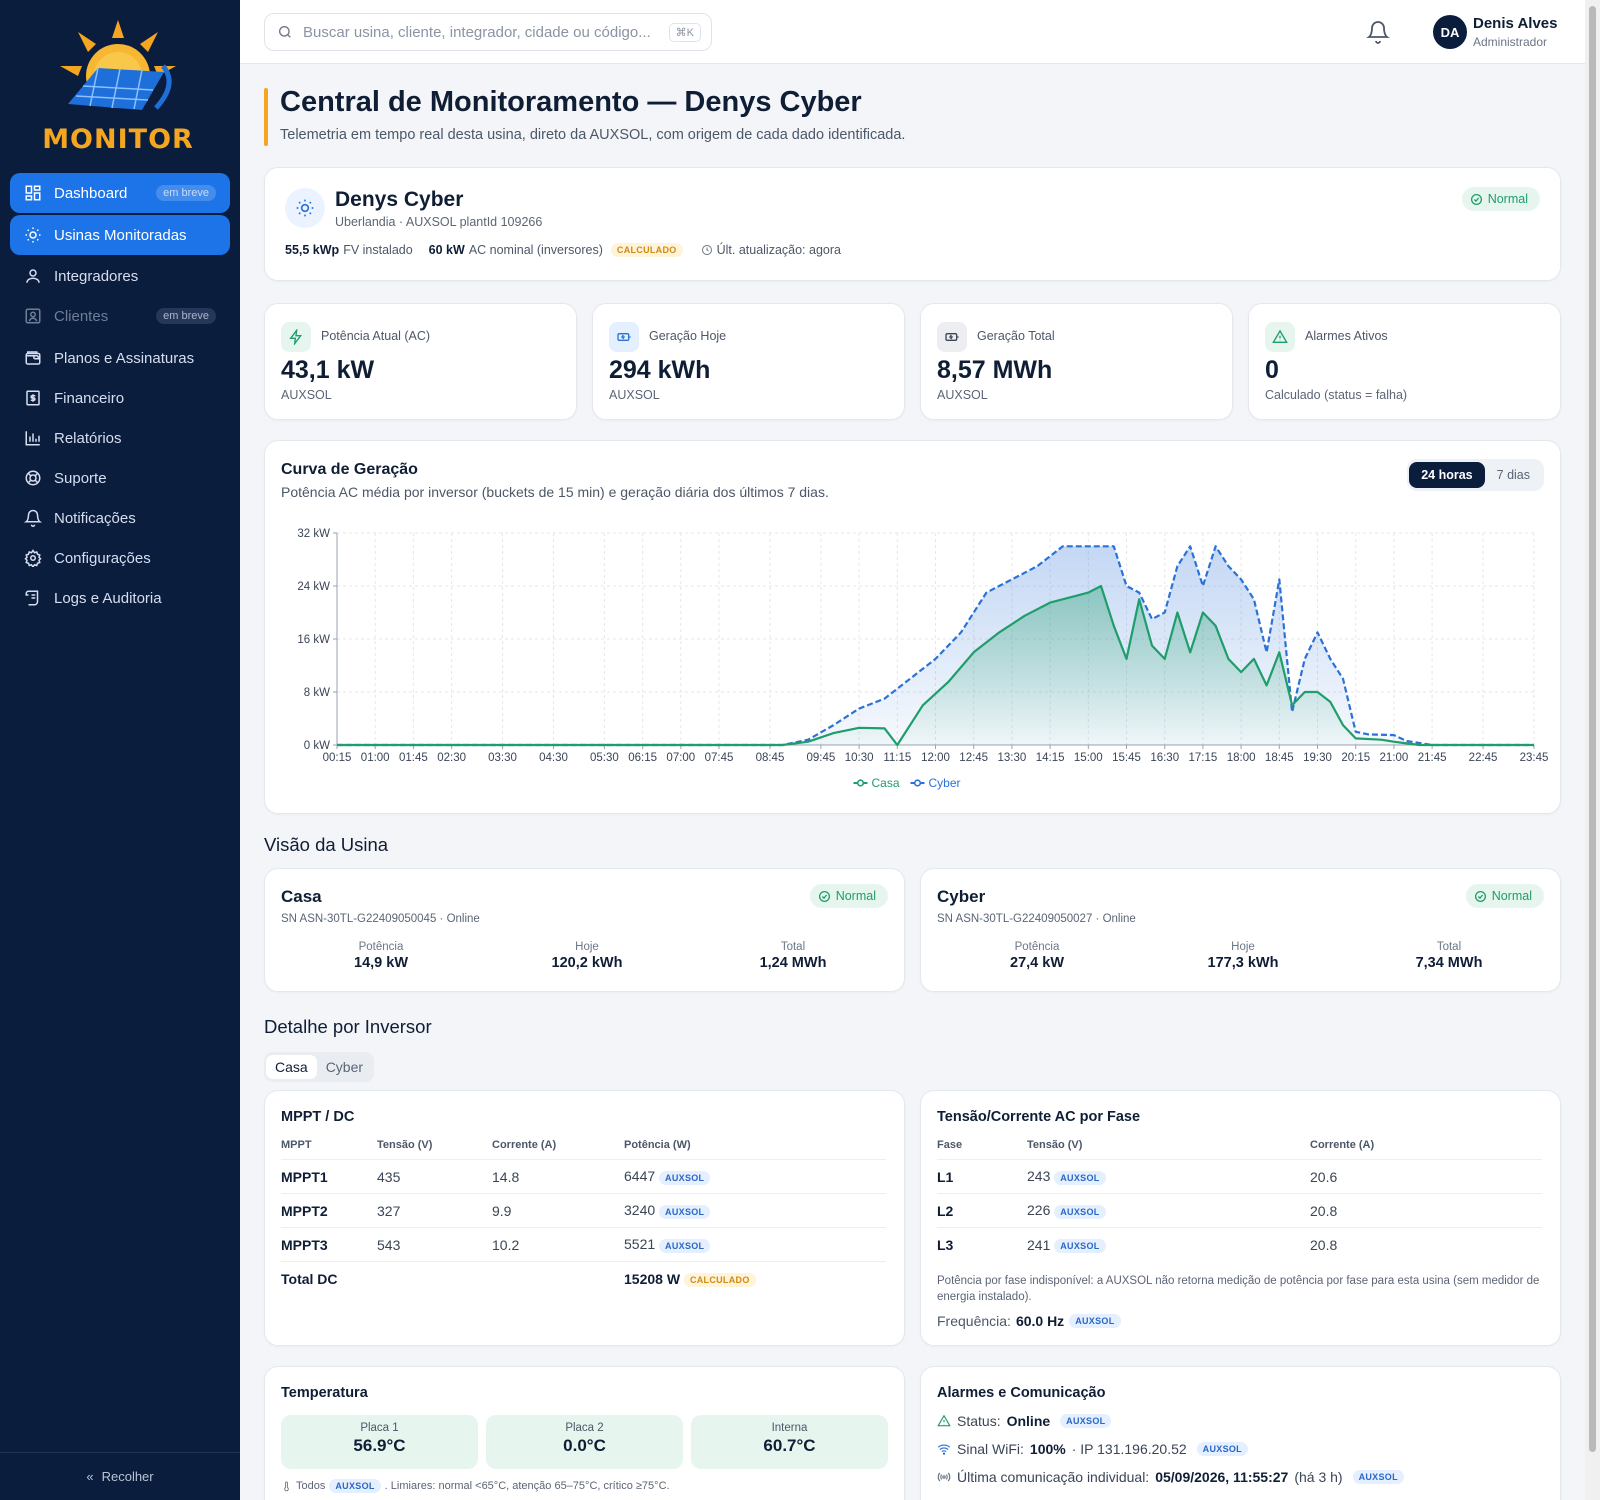 The image size is (1600, 1500). Describe the element at coordinates (1510, 42) in the screenshot. I see `user-role: Administrador` at that location.